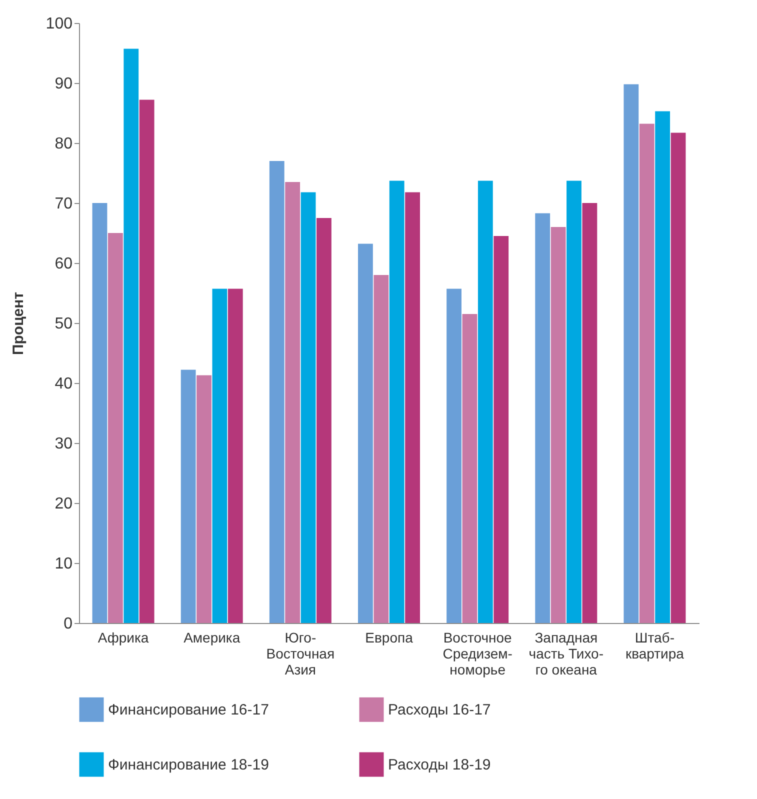 The image size is (757, 799). Describe the element at coordinates (63, 204) in the screenshot. I see `y-tick-label: 70` at that location.